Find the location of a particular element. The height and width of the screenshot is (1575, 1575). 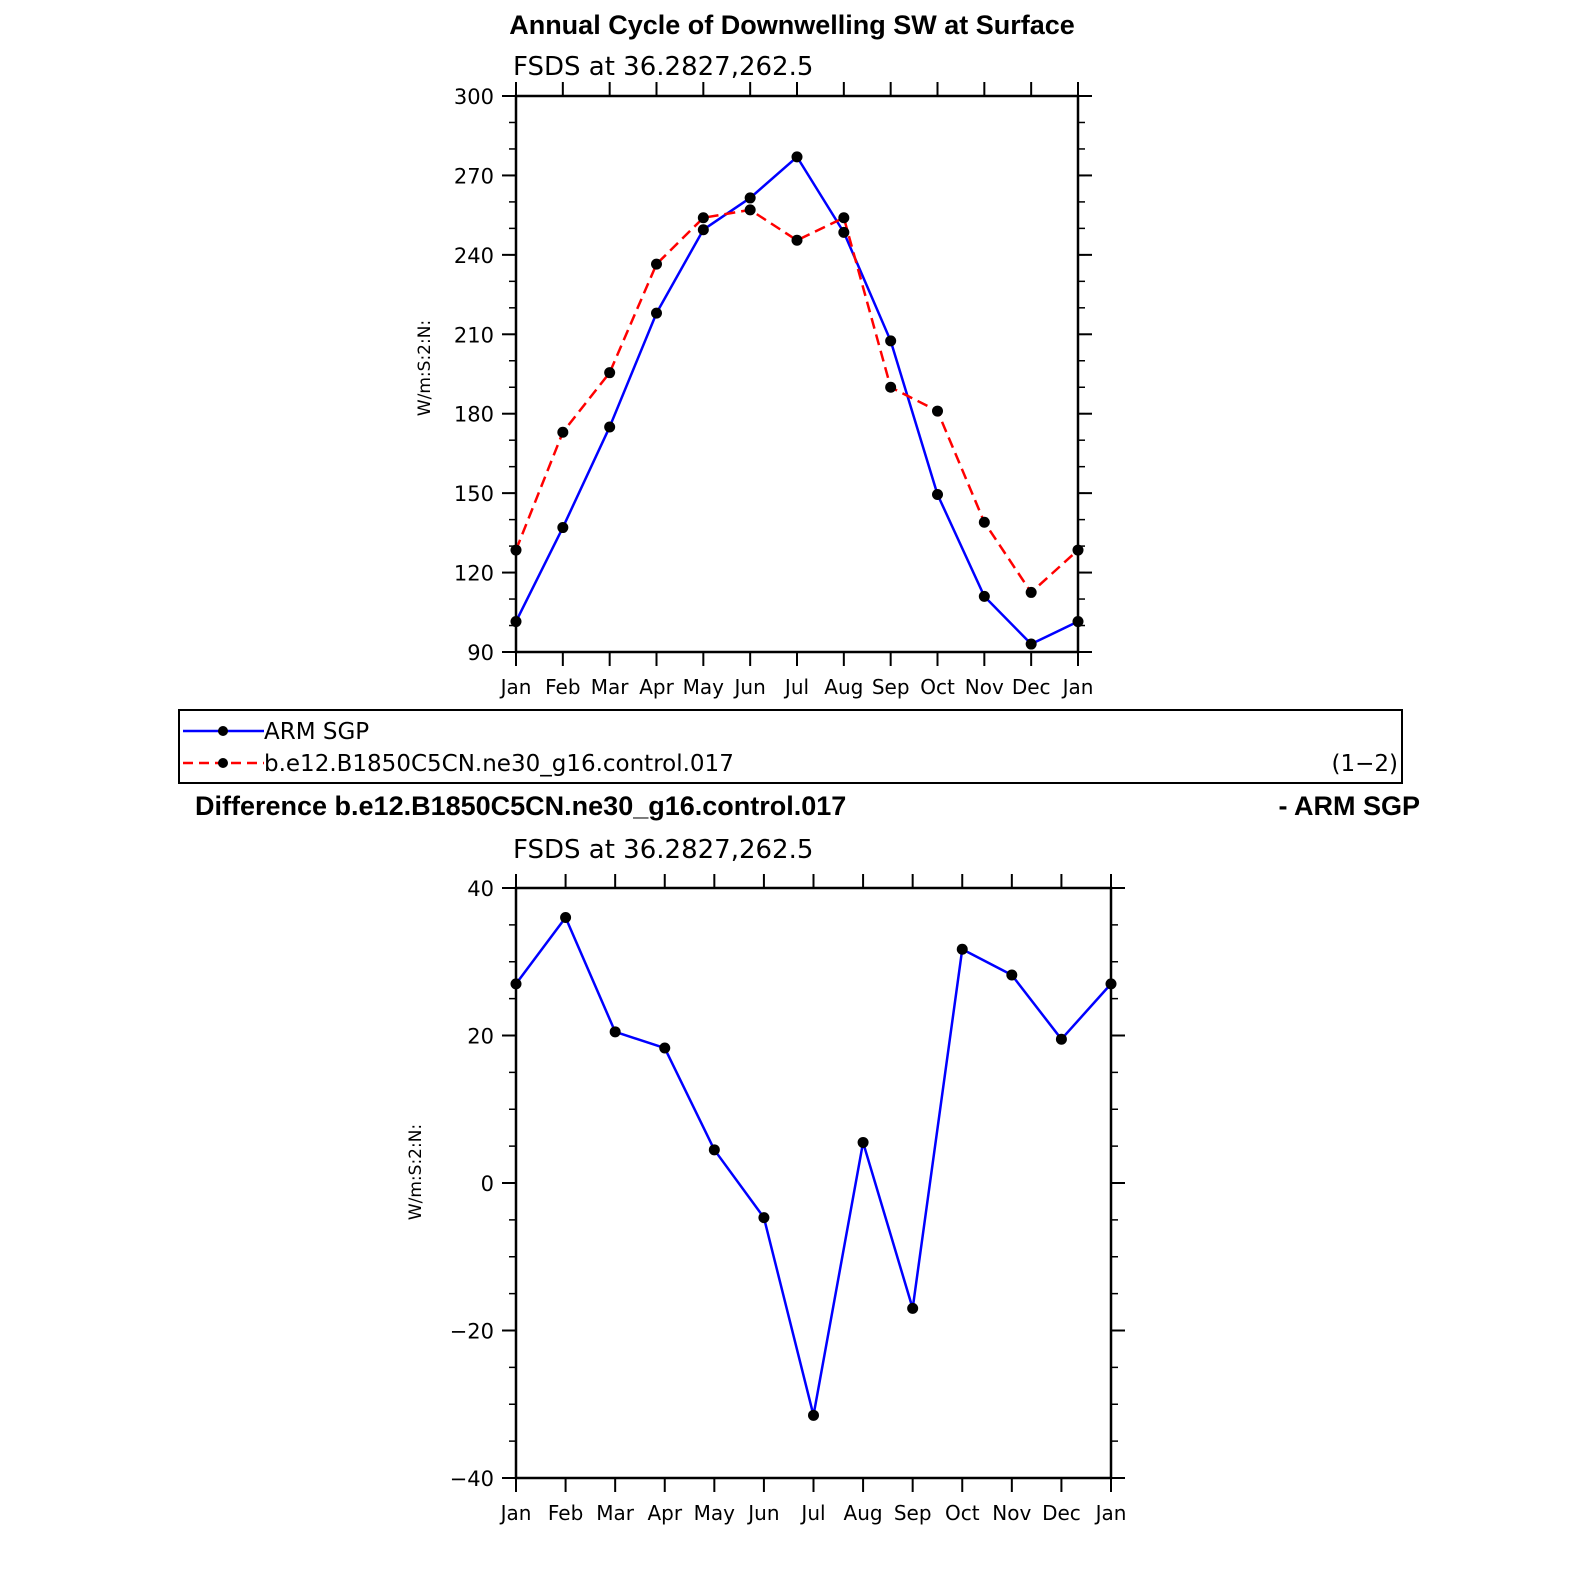

top-chart-y-tick-label: 120 is located at coordinates (474, 574).